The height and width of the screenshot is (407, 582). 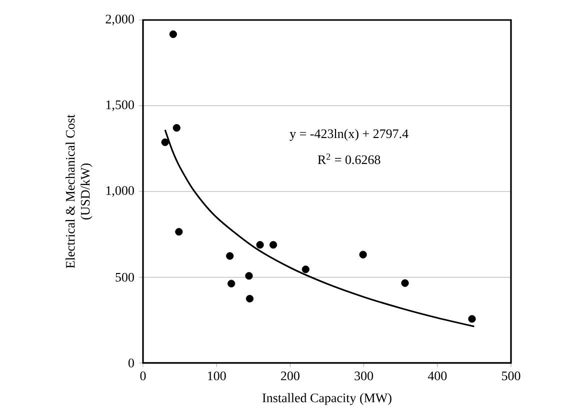 What do you see at coordinates (120, 106) in the screenshot?
I see `y-tick-label: 1,500` at bounding box center [120, 106].